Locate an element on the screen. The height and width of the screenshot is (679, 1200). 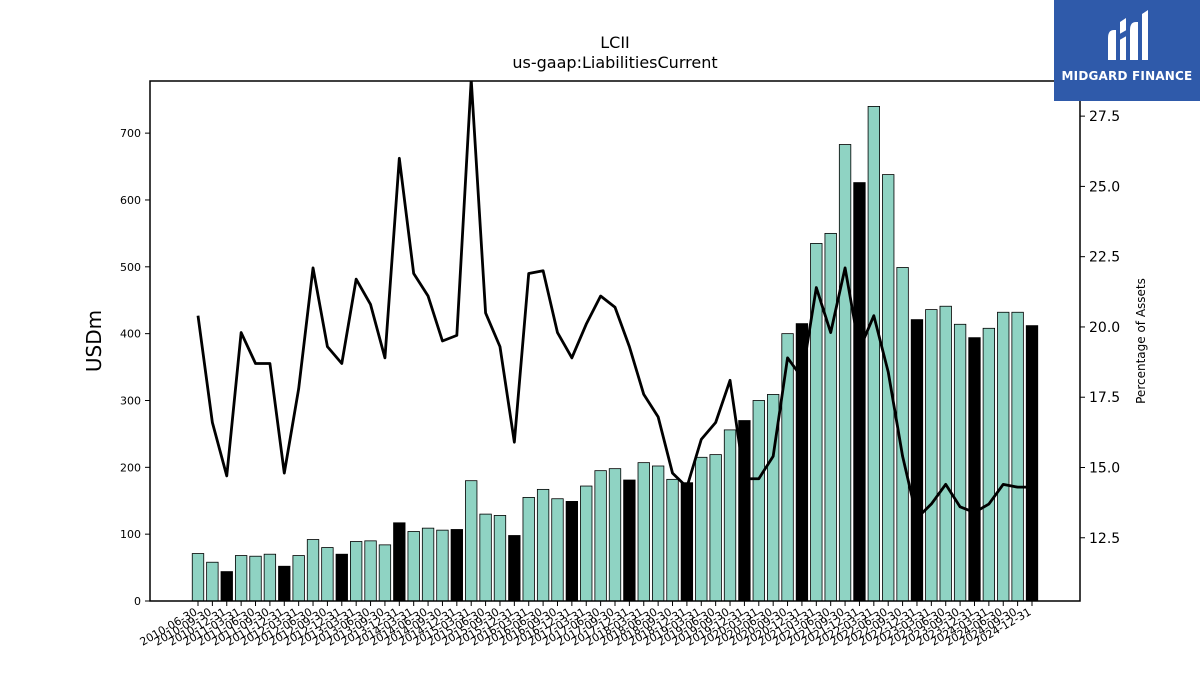
chart-subtitle: us-gaap:LiabilitiesCurrent is located at coordinates (615, 62).